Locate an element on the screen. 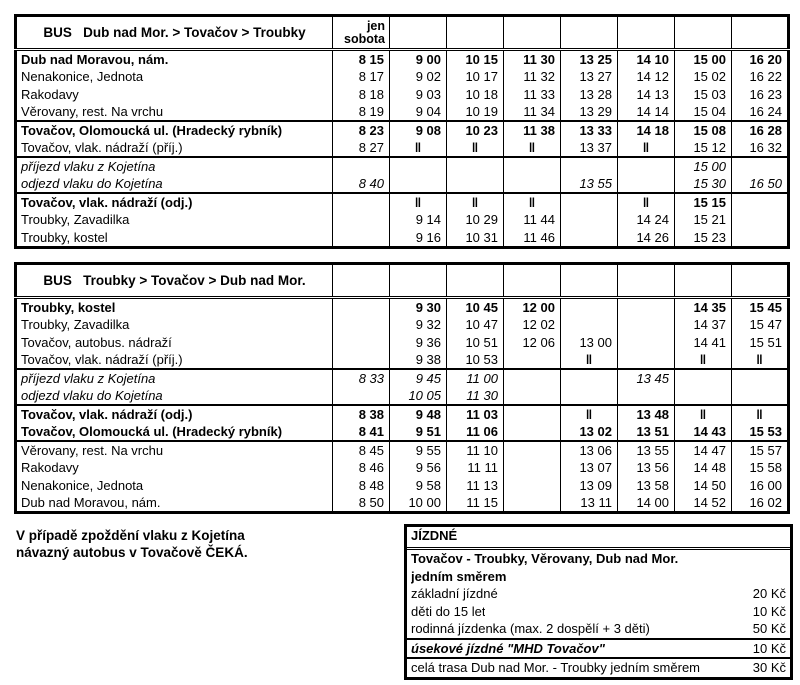 This screenshot has width=800, height=685. time-cell: 14 47 is located at coordinates (703, 449).